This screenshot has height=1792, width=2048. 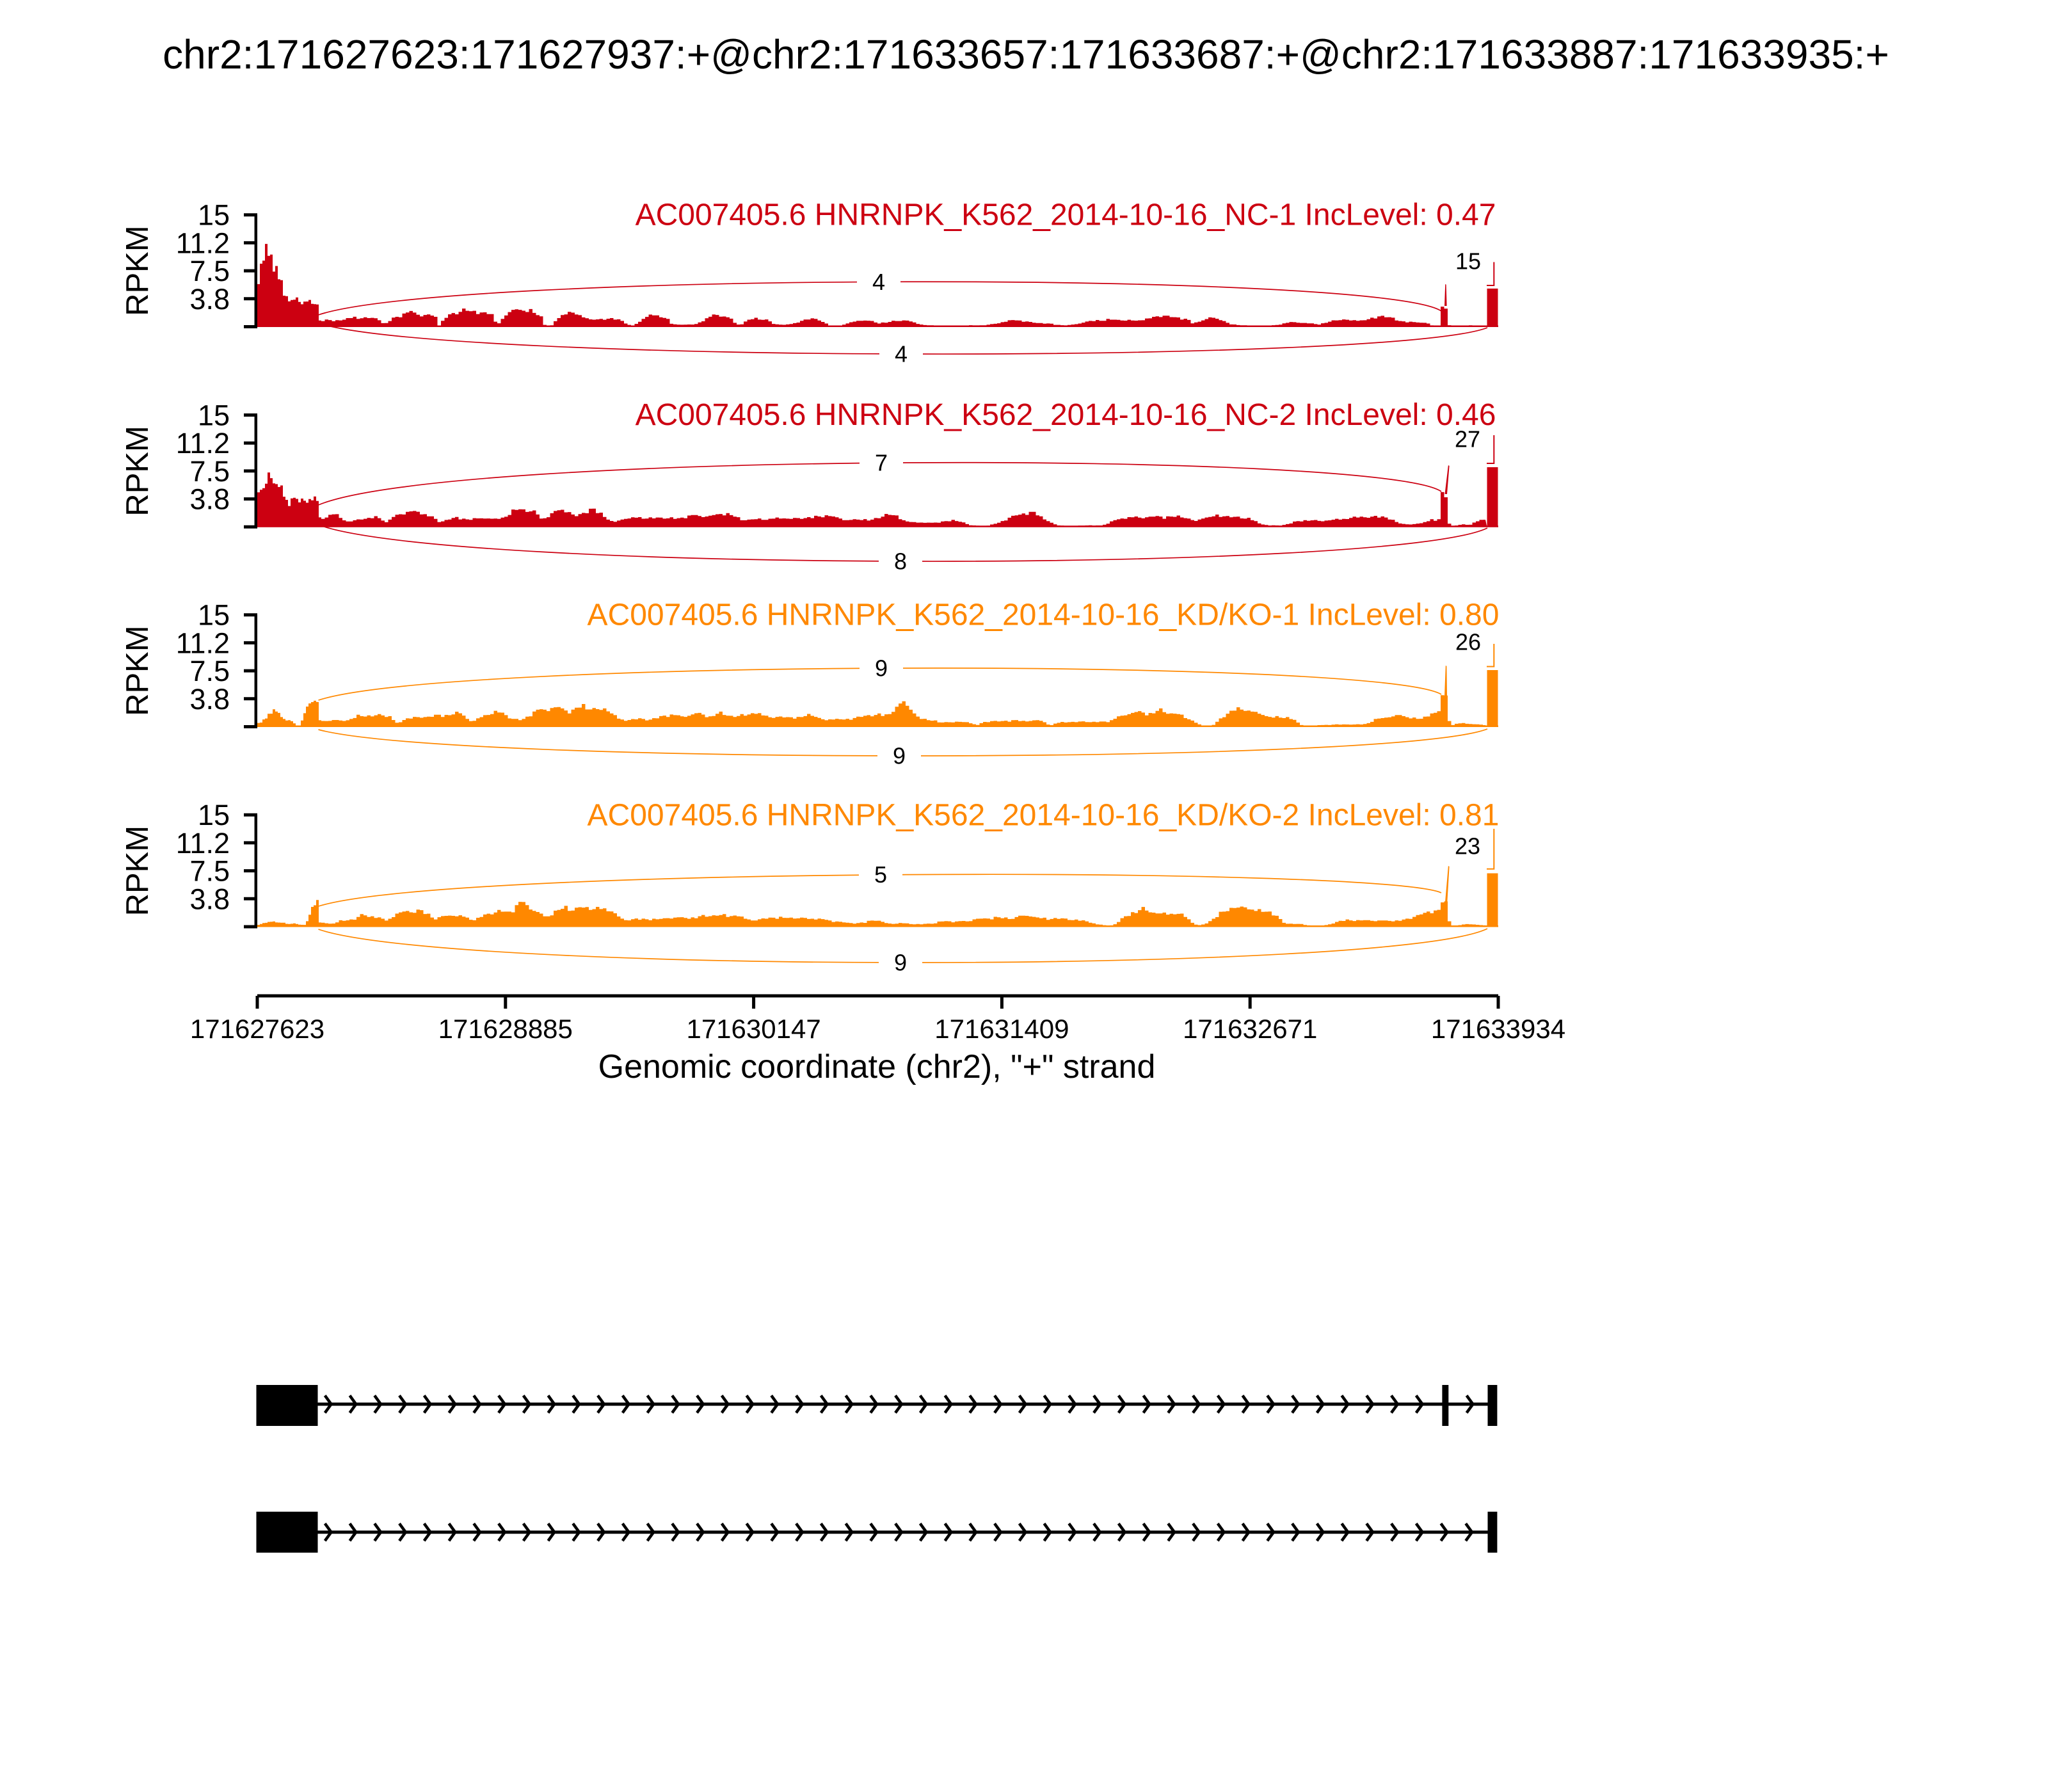 What do you see at coordinates (1467, 439) in the screenshot?
I see `svg-text: 27` at bounding box center [1467, 439].